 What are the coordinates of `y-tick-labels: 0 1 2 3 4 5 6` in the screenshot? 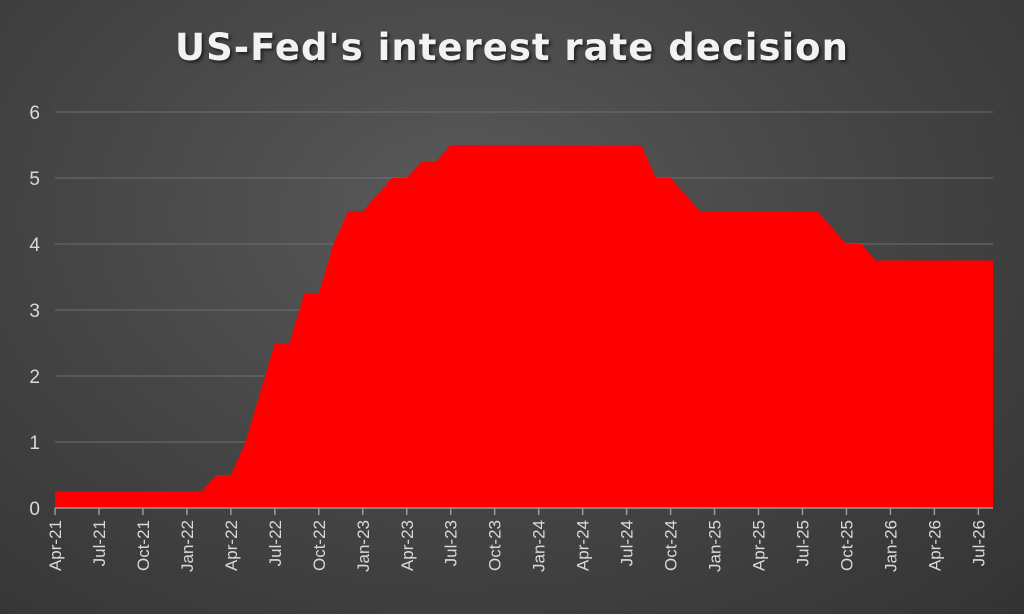 It's located at (34, 311).